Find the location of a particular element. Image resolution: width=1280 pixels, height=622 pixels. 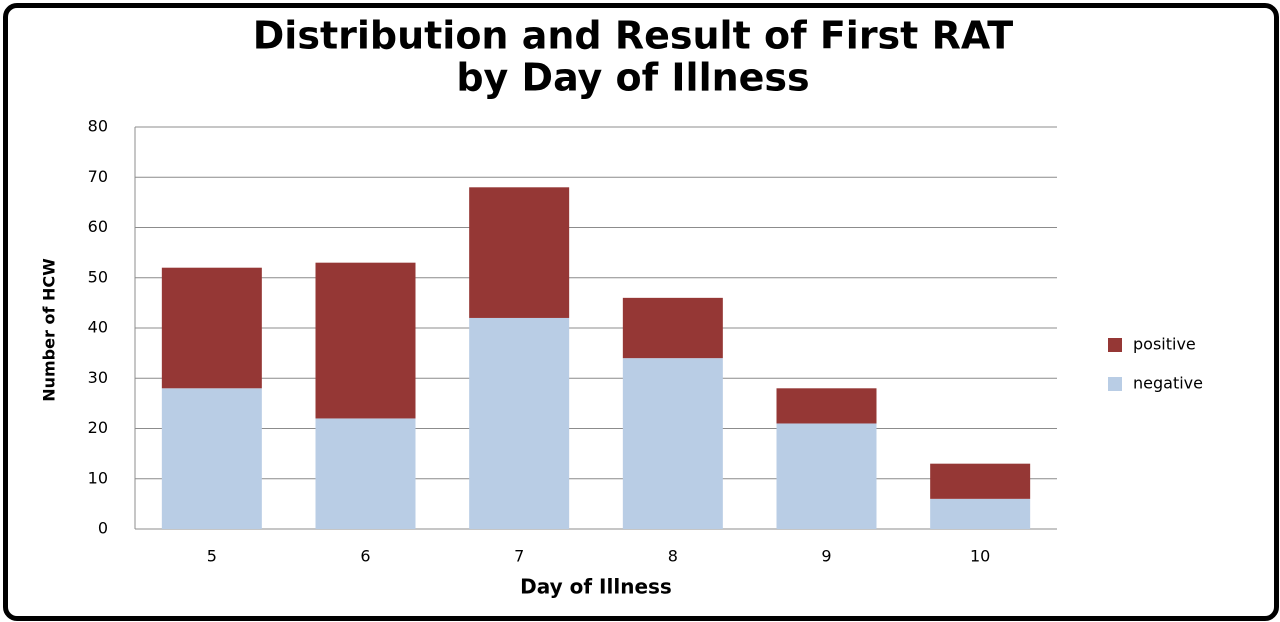

y-tick-label: 30 is located at coordinates (98, 377).